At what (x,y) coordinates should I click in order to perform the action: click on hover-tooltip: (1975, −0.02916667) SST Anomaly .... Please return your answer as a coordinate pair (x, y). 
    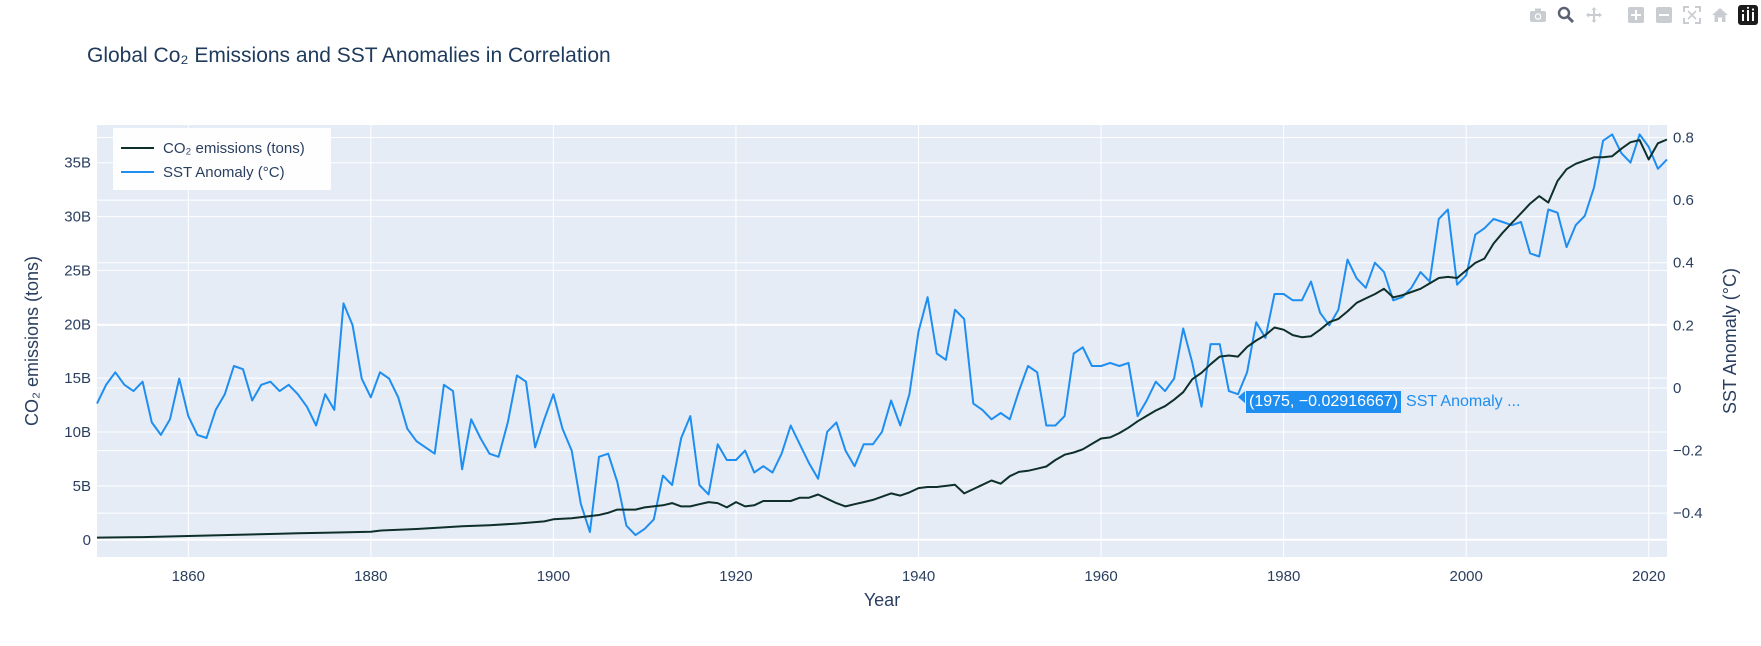
    Looking at the image, I should click on (1383, 402).